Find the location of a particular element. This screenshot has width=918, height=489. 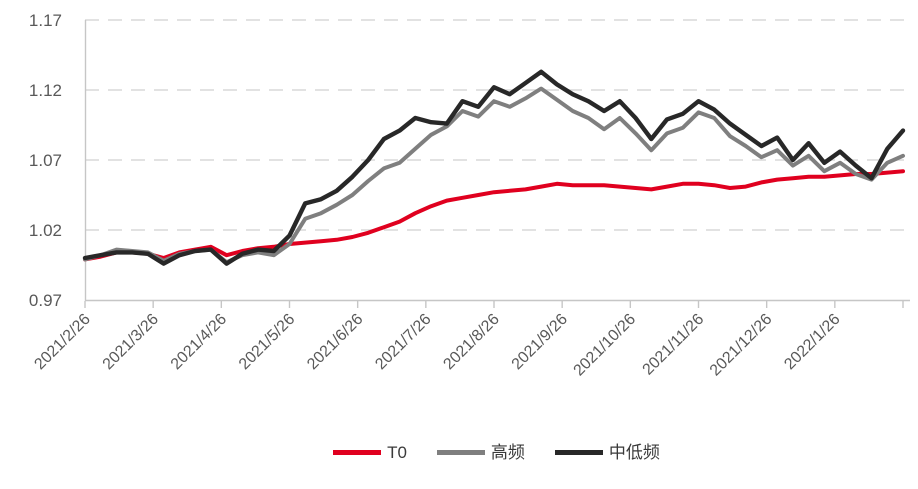

y-axis-label: 1.02 is located at coordinates (45, 230).